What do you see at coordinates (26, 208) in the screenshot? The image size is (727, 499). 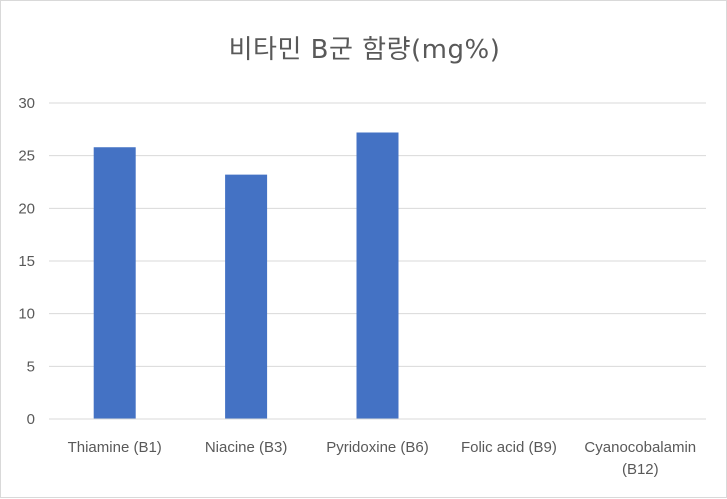 I see `y-tick-label: 20` at bounding box center [26, 208].